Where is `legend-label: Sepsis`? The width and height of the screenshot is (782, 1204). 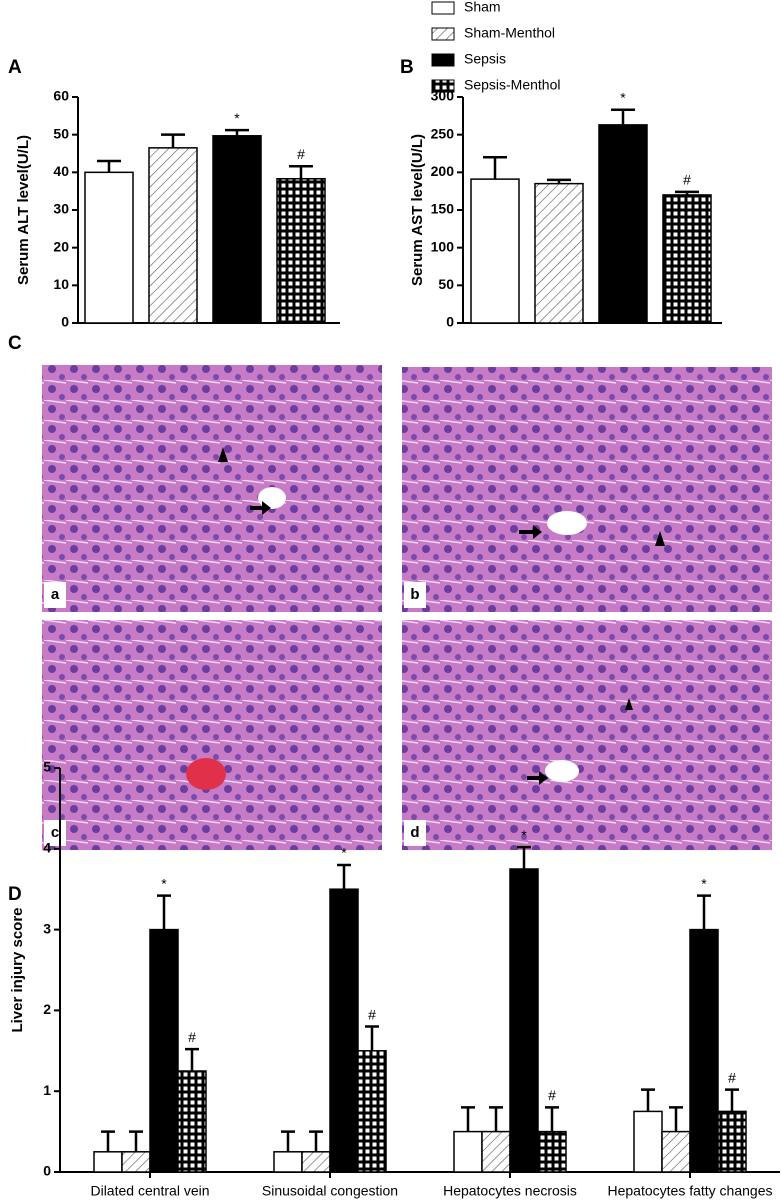
legend-label: Sepsis is located at coordinates (485, 59).